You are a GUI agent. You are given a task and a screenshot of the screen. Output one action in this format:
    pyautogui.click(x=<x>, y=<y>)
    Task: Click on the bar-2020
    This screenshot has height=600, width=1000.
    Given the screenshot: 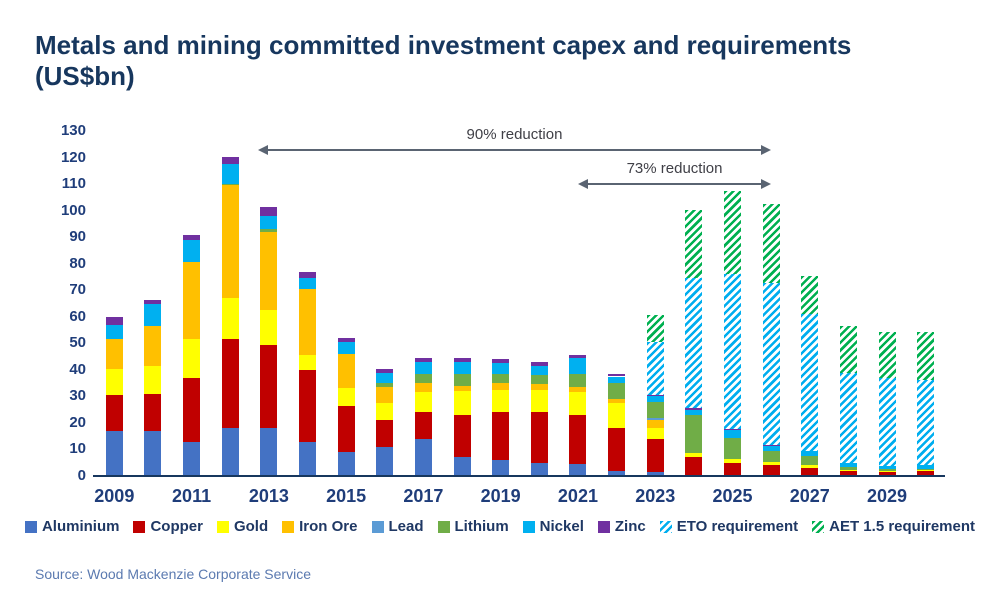 What is the action you would take?
    pyautogui.click(x=539, y=418)
    